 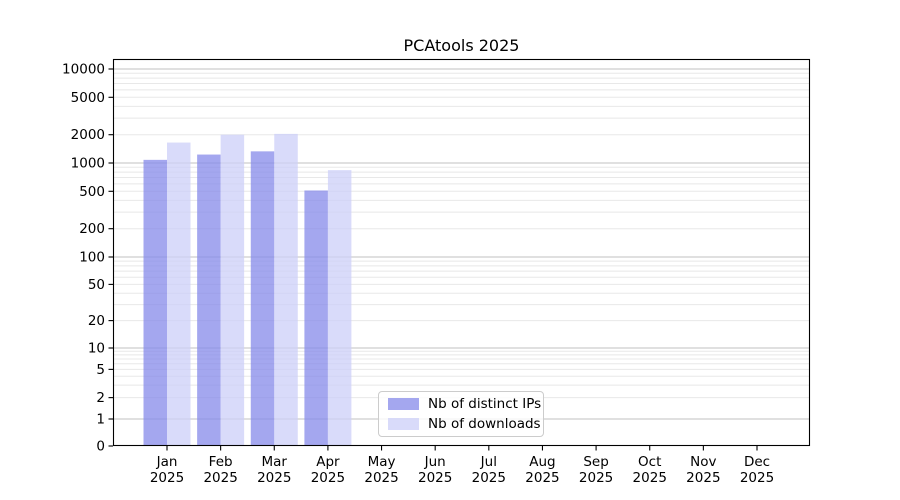 What do you see at coordinates (286, 289) in the screenshot?
I see `bar-downloads-mar` at bounding box center [286, 289].